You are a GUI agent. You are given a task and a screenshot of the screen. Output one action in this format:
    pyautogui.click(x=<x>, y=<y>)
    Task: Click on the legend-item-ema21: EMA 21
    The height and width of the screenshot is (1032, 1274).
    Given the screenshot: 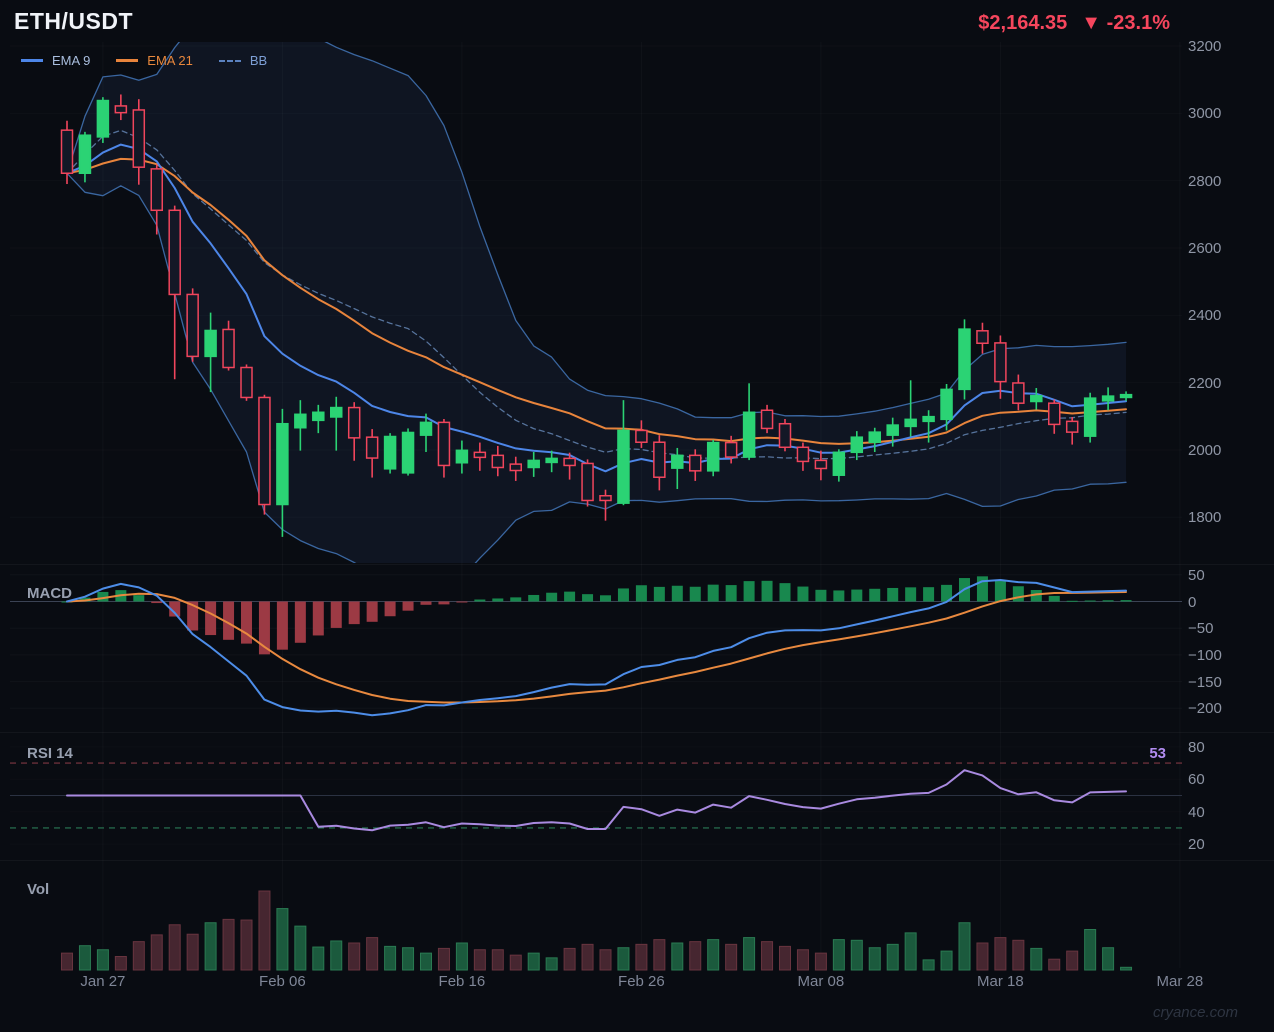 What is the action you would take?
    pyautogui.click(x=154, y=60)
    